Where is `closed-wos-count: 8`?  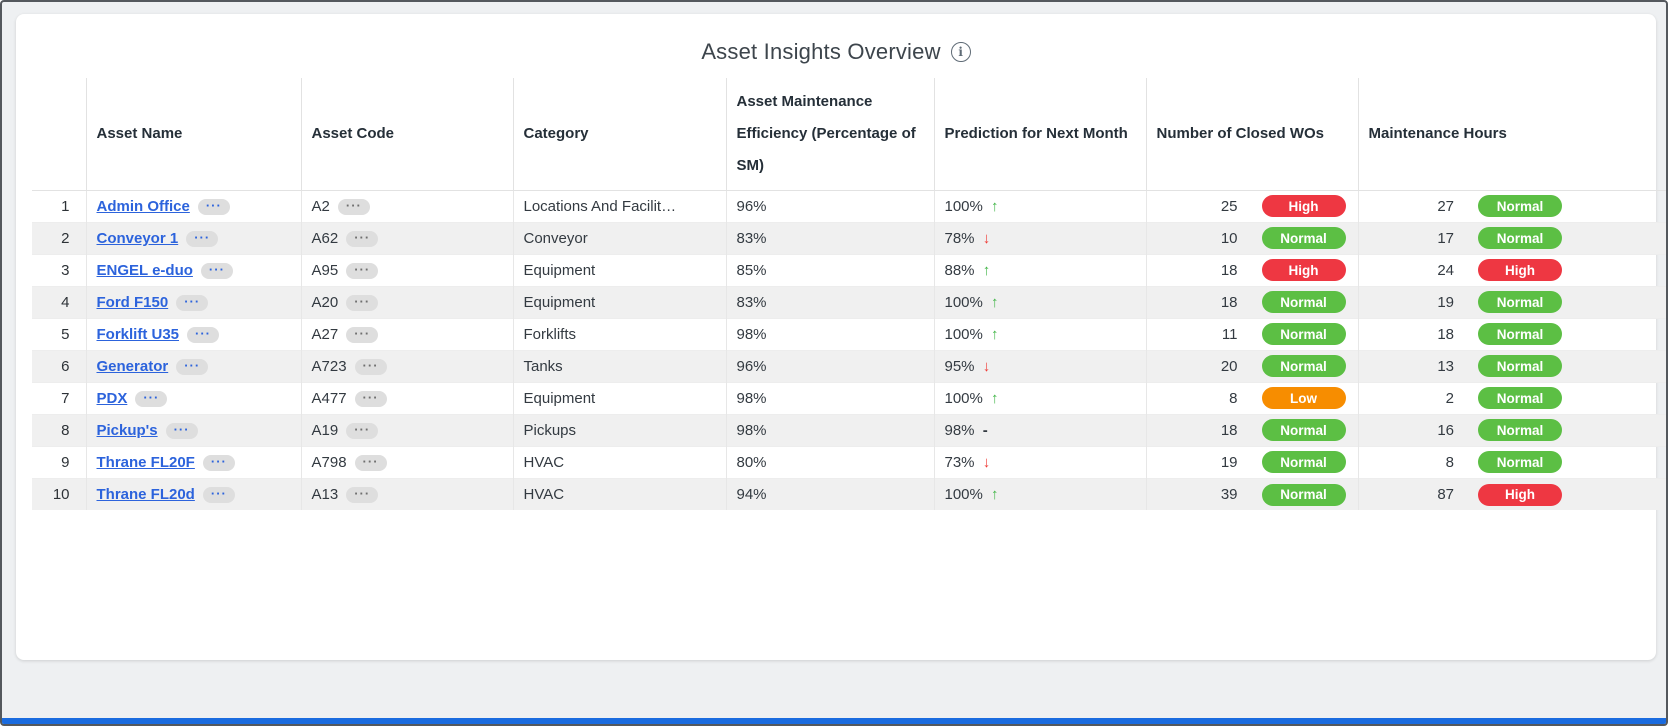
closed-wos-count: 8 is located at coordinates (1233, 398).